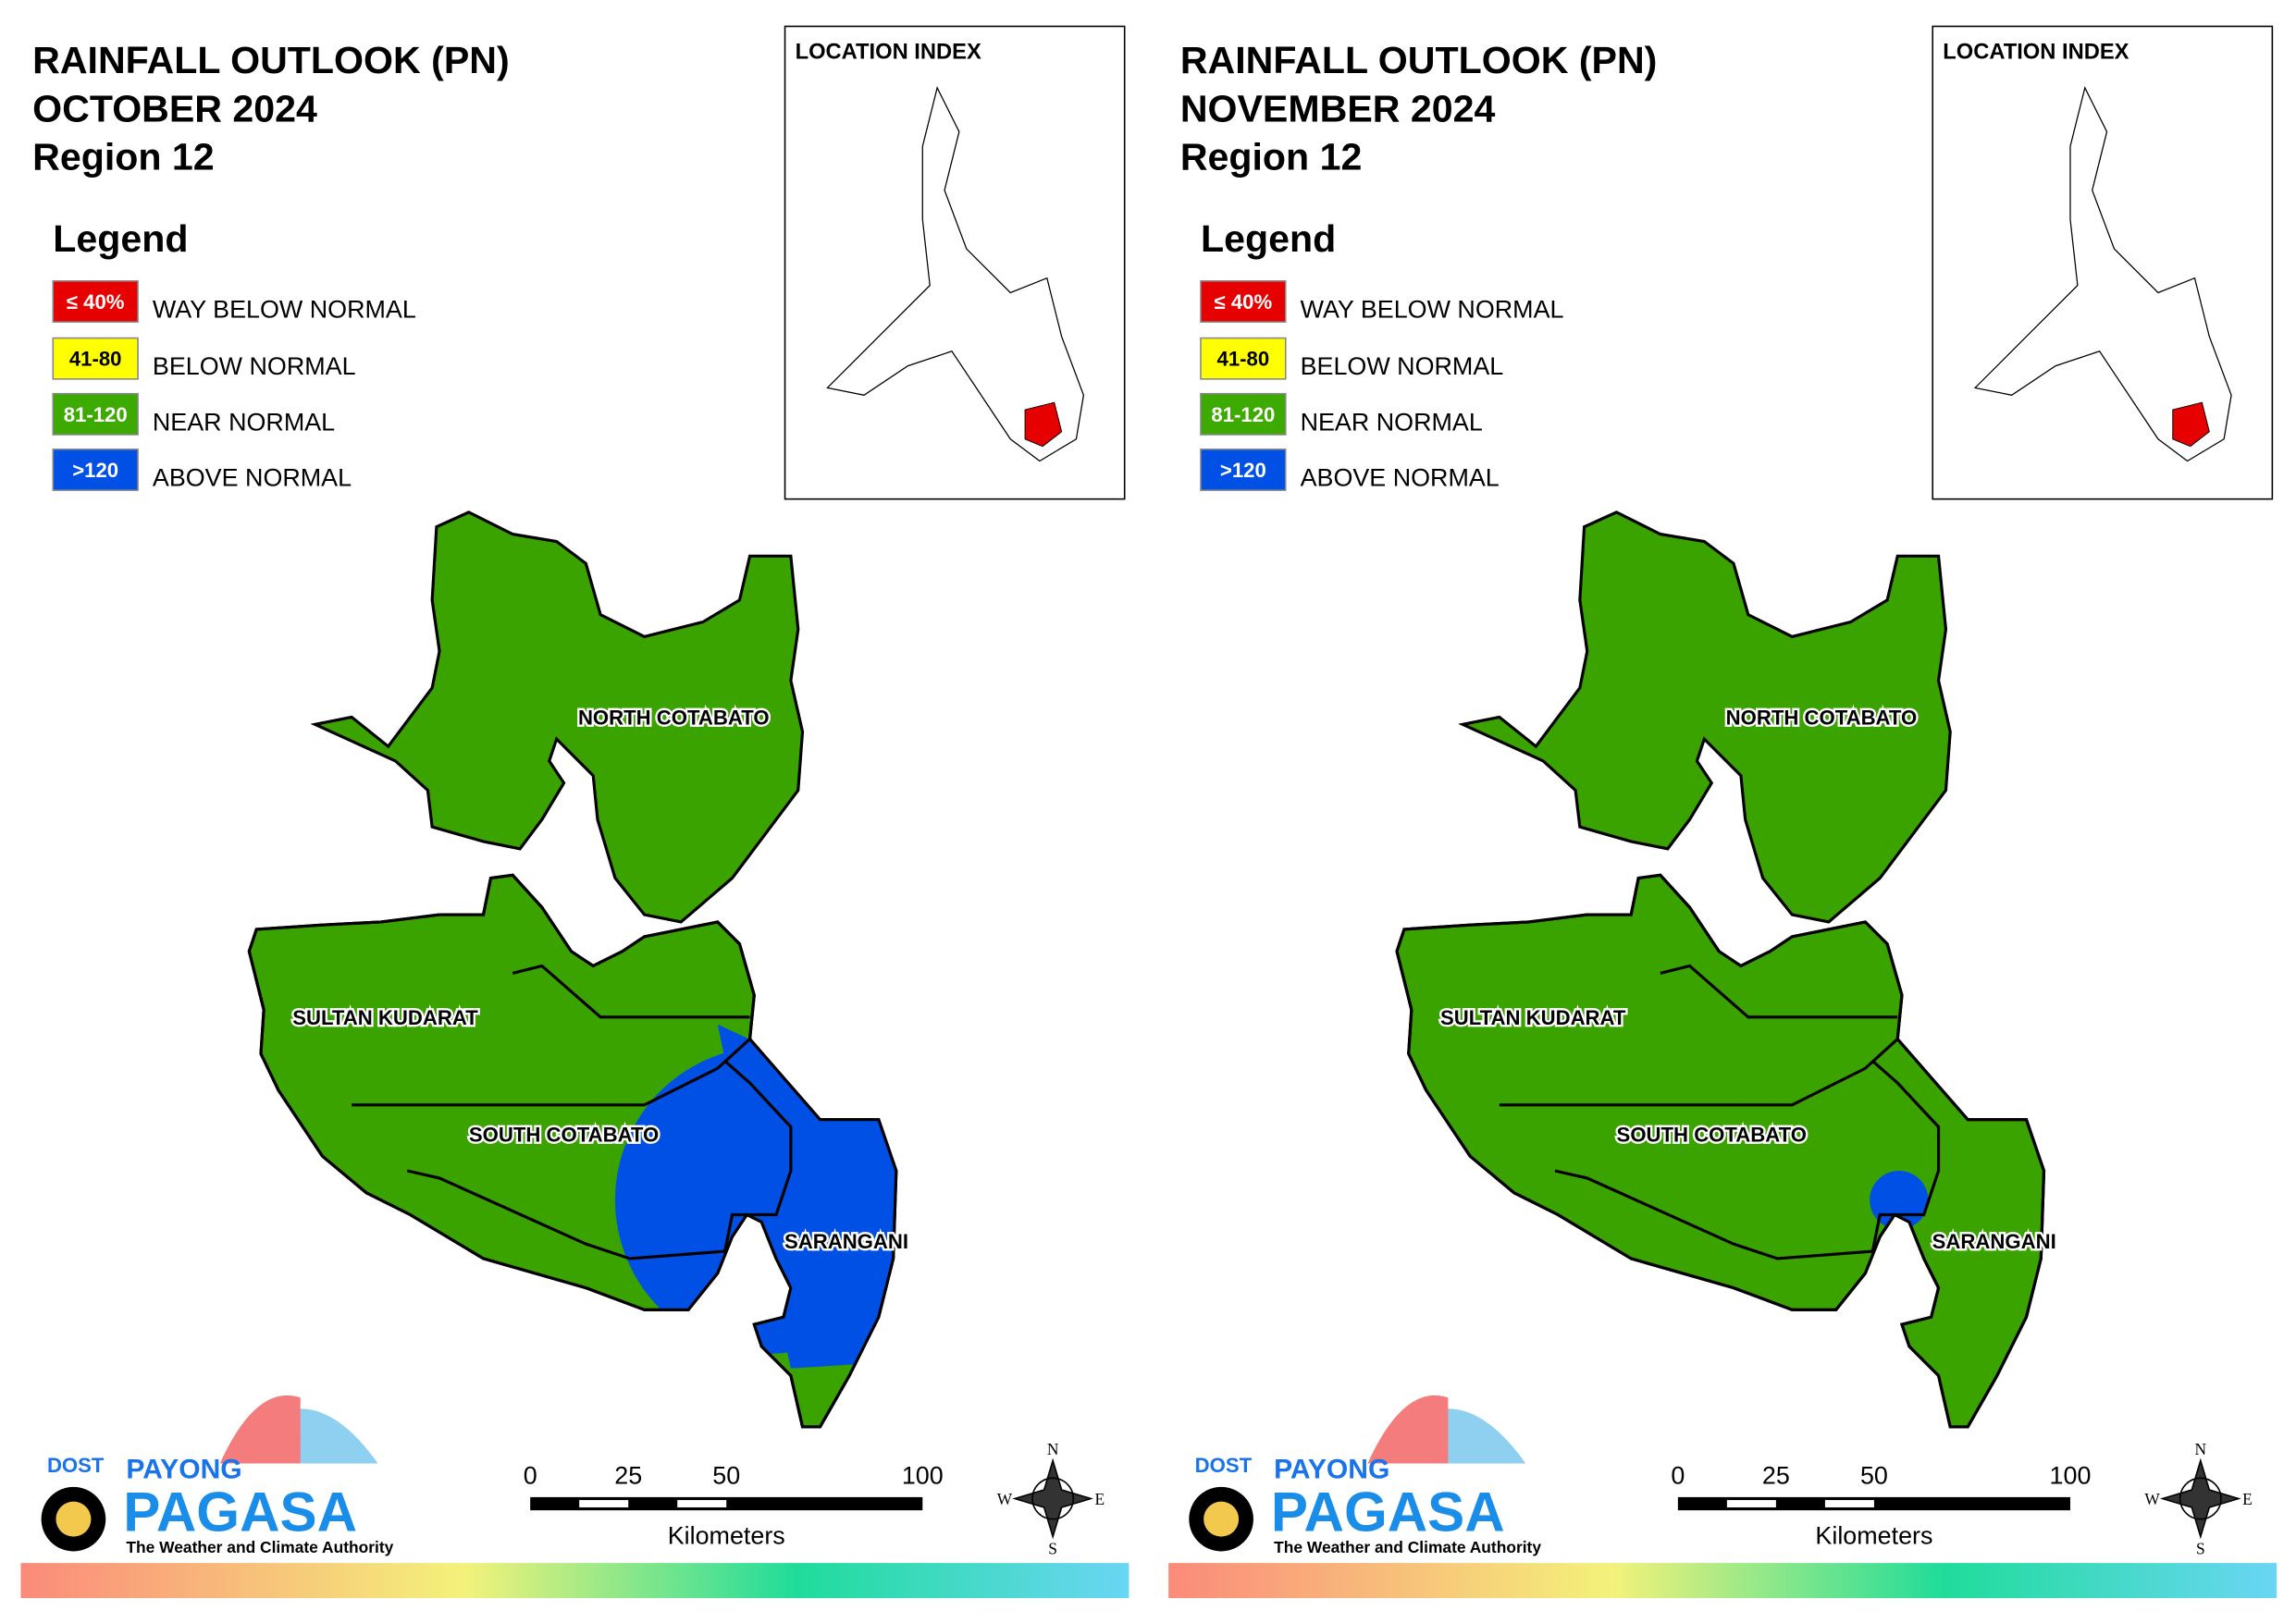  Describe the element at coordinates (1402, 366) in the screenshot. I see `legend-text: BELOW NORMAL` at that location.